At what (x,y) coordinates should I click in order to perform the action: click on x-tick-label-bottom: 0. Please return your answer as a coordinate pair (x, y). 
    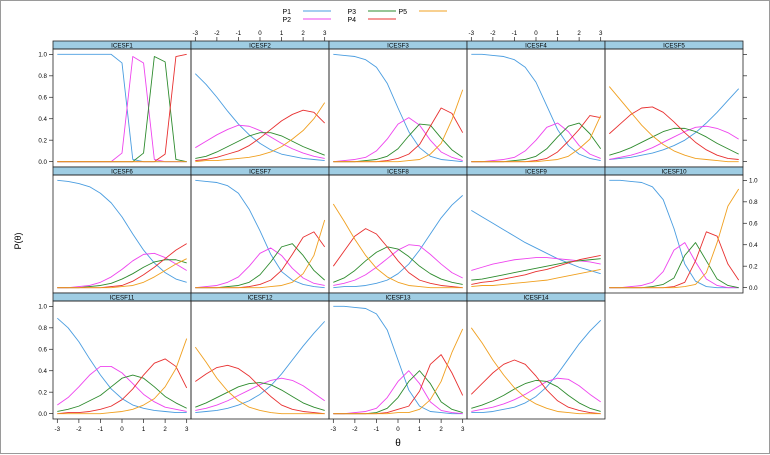
    Looking at the image, I should click on (122, 429).